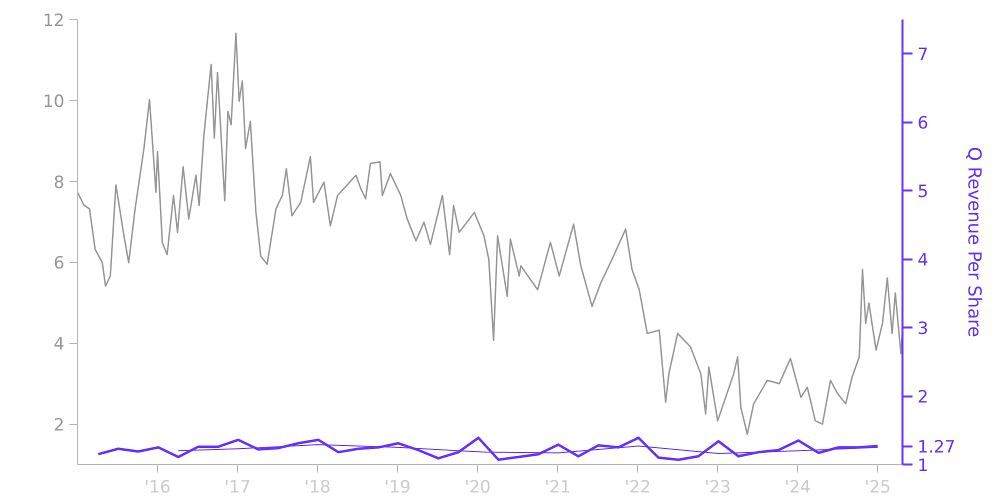  What do you see at coordinates (923, 192) in the screenshot?
I see `y2-tick-label: 5` at bounding box center [923, 192].